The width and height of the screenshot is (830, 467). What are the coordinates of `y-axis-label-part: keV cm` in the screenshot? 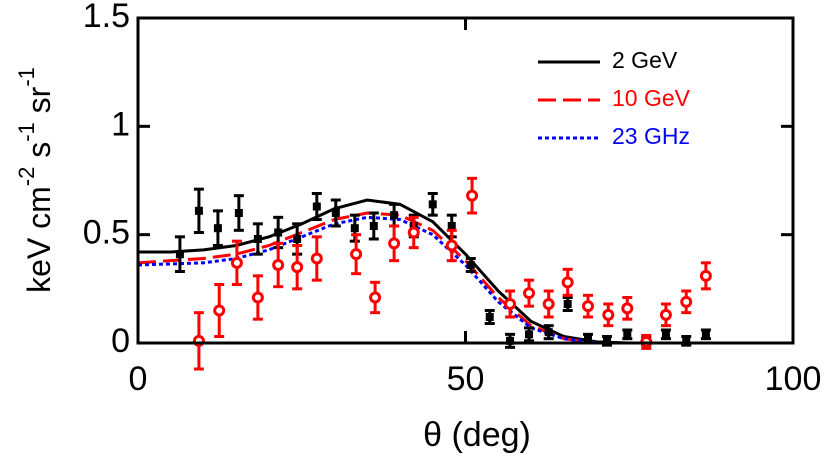 It's located at (39, 239).